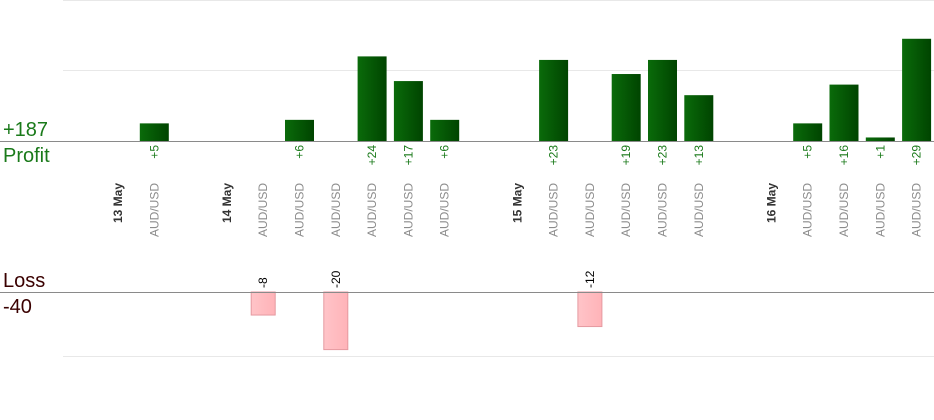 The image size is (934, 420). What do you see at coordinates (771, 203) in the screenshot?
I see `date-label: 16 May` at bounding box center [771, 203].